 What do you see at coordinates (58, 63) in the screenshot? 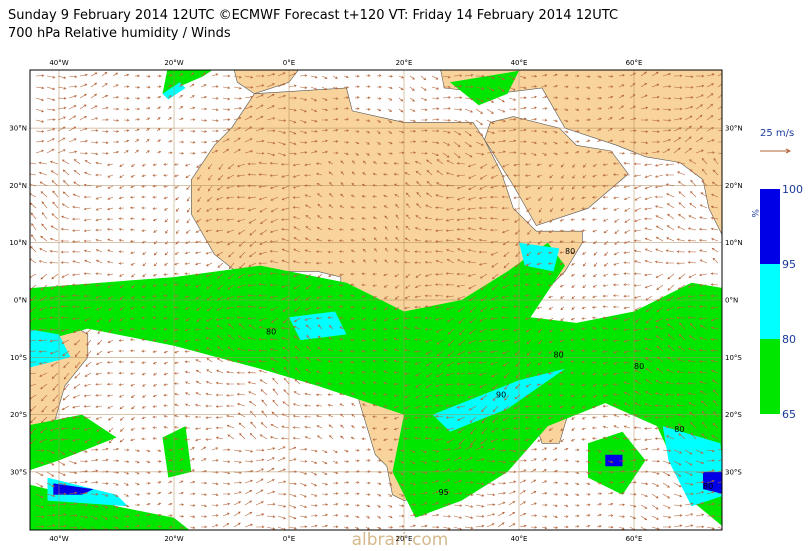
I see `lon-label-top: 40°W` at bounding box center [58, 63].